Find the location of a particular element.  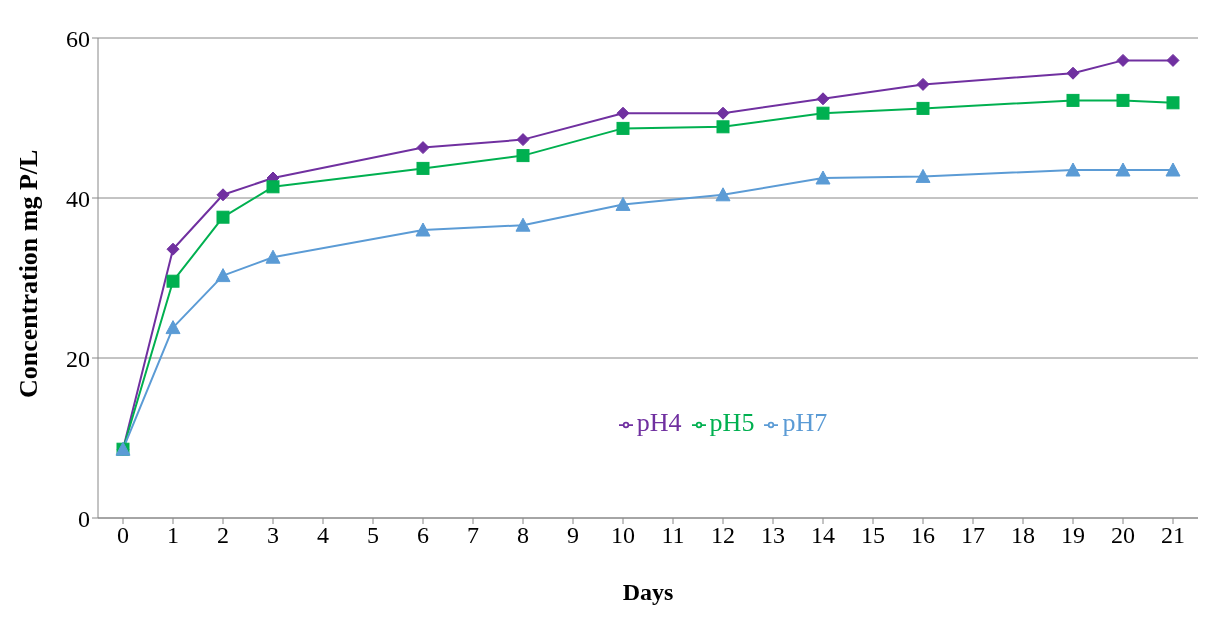

legend-label: pH7 is located at coordinates (805, 422).